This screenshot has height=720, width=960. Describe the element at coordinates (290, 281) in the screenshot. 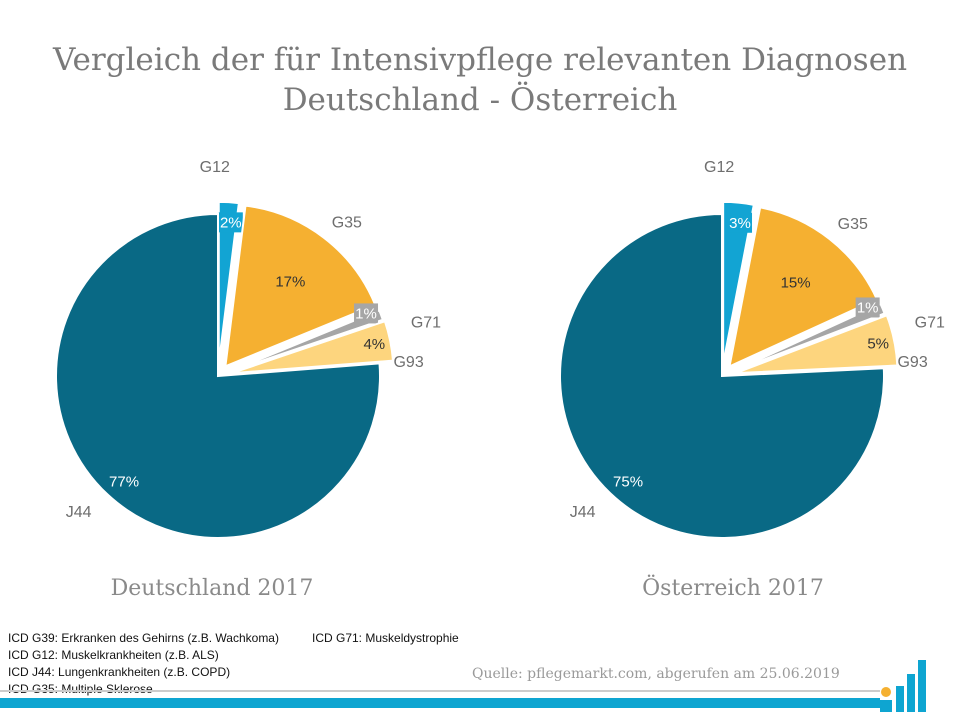

I see `pie-value-label-g35: 17%` at that location.